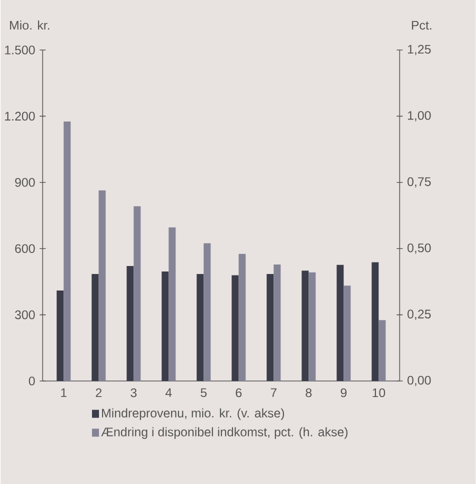 Image resolution: width=476 pixels, height=484 pixels. What do you see at coordinates (20, 116) in the screenshot?
I see `y-tick-label: 1.200` at bounding box center [20, 116].